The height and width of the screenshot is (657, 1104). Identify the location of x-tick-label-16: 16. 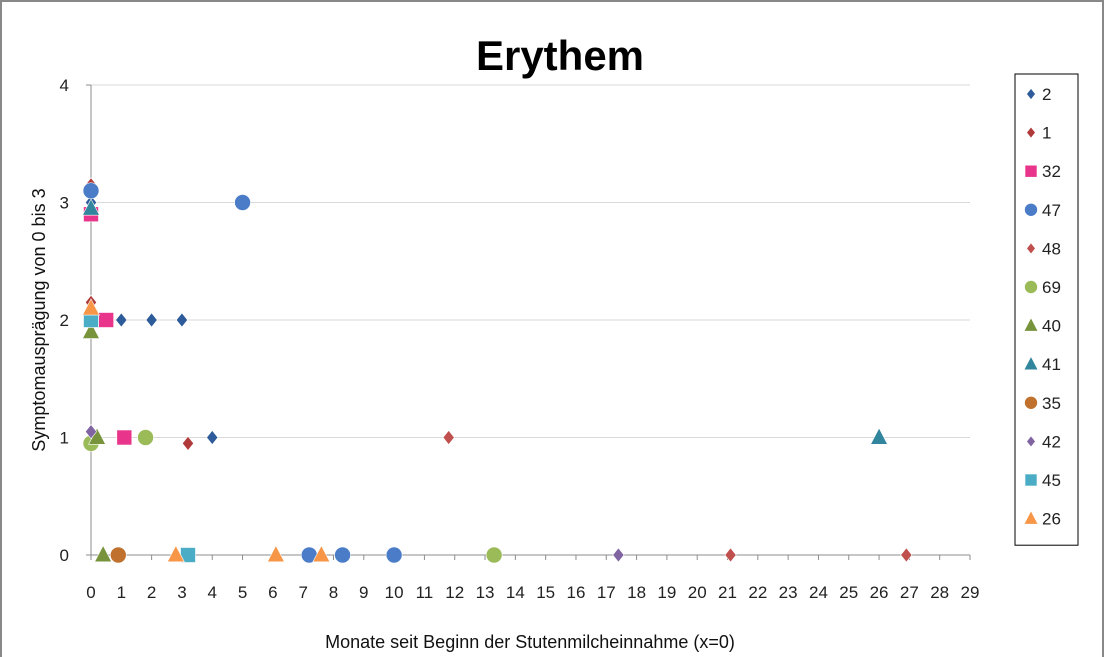
(576, 592).